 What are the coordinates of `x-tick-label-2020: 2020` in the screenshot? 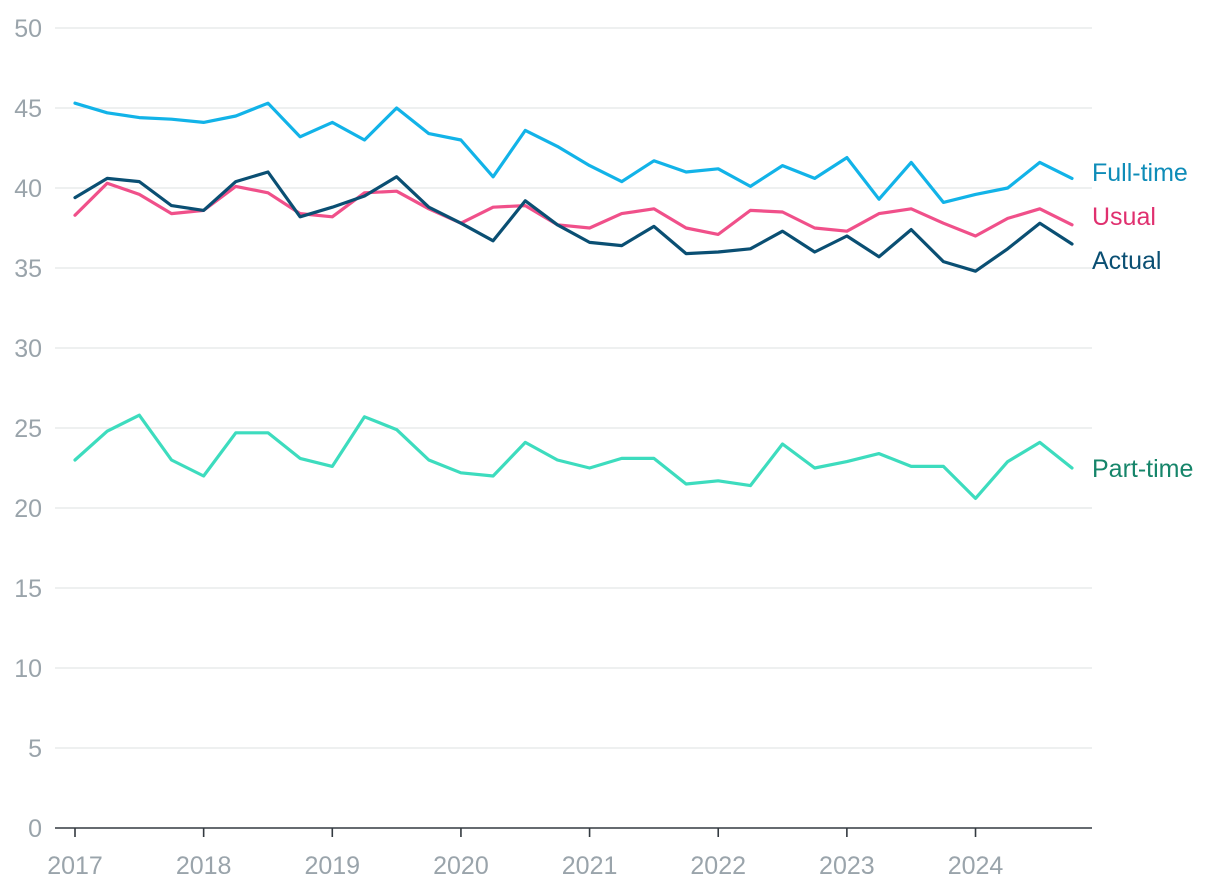 It's located at (461, 866).